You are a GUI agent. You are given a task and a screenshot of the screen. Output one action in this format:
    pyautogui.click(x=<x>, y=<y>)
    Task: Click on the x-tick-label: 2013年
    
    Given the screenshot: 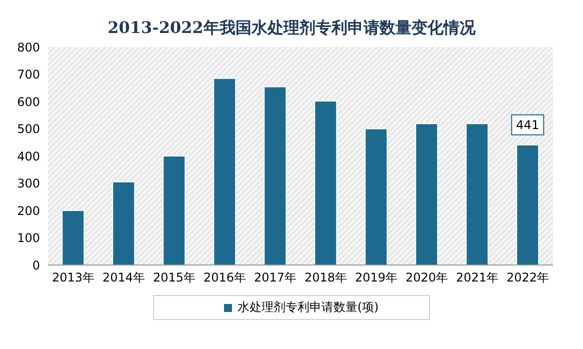 What is the action you would take?
    pyautogui.click(x=73, y=277)
    